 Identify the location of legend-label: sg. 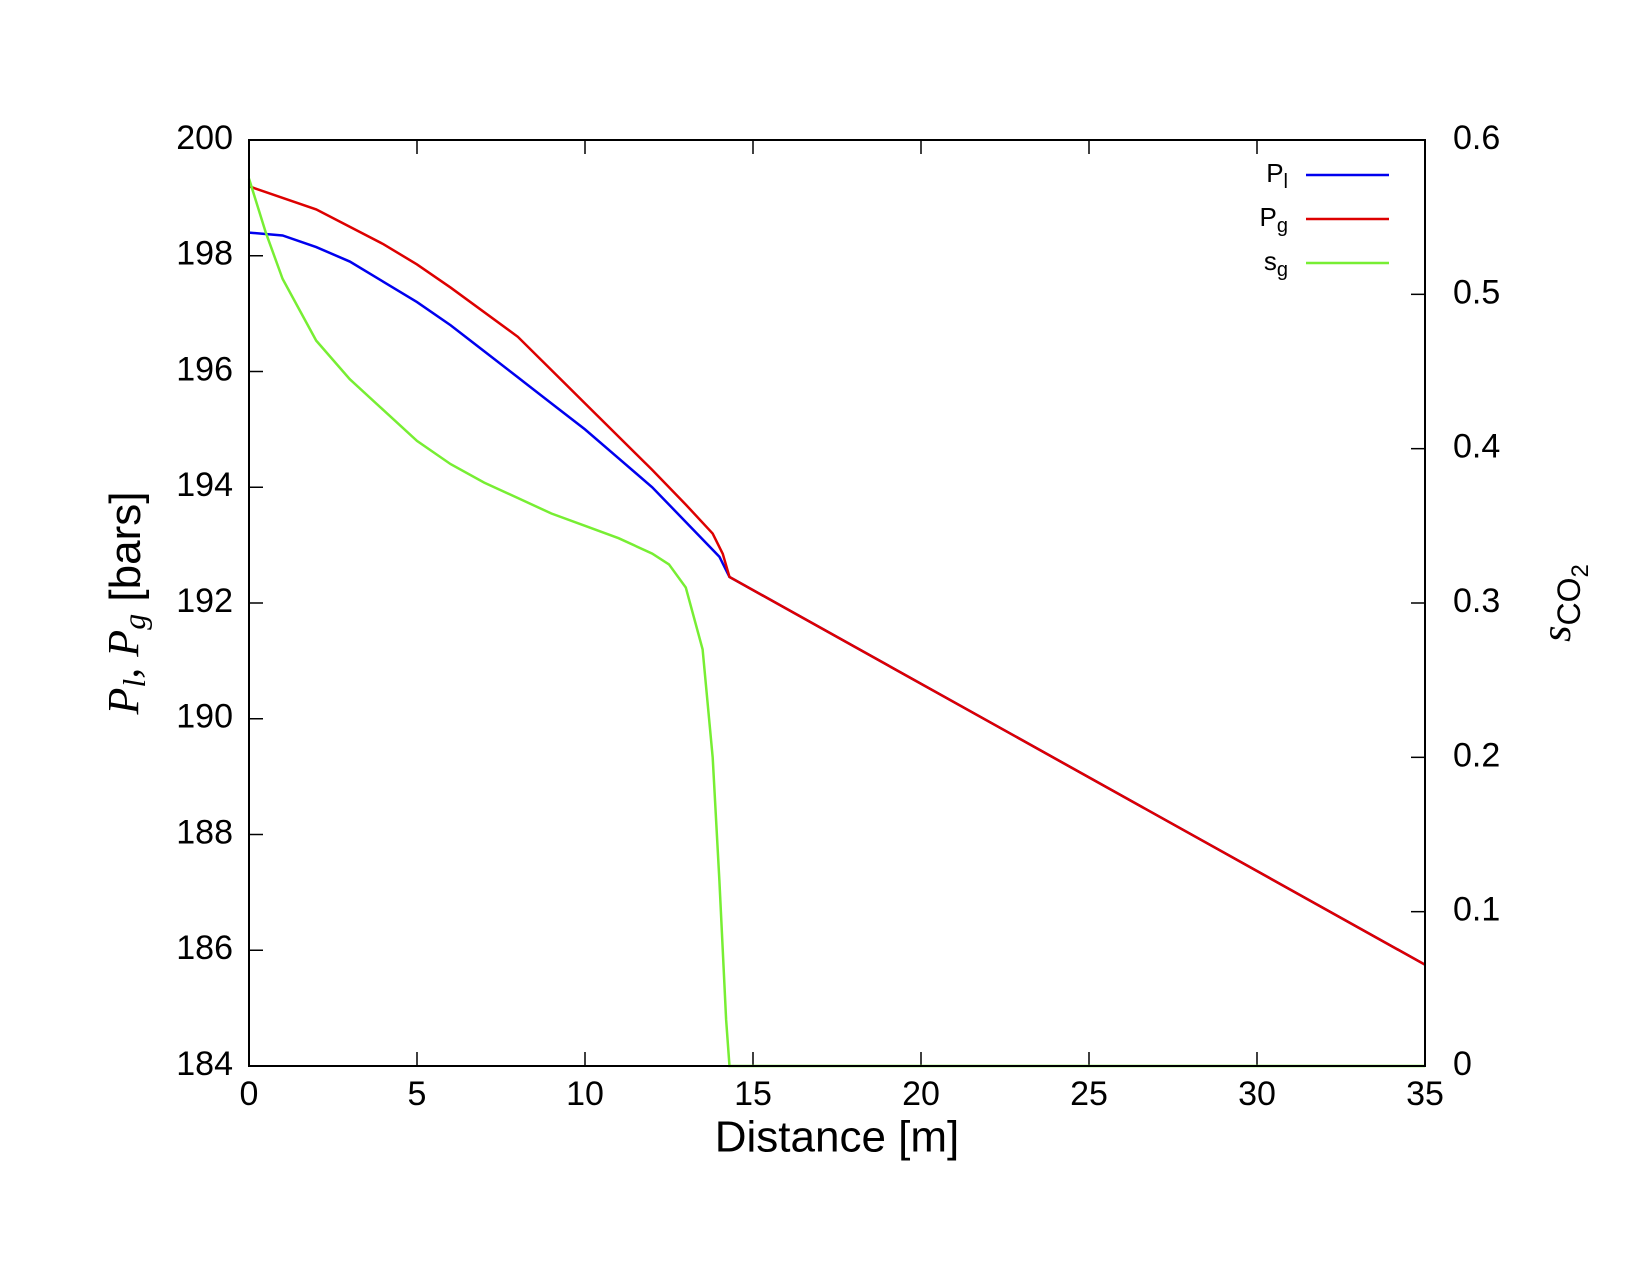
(1276, 263).